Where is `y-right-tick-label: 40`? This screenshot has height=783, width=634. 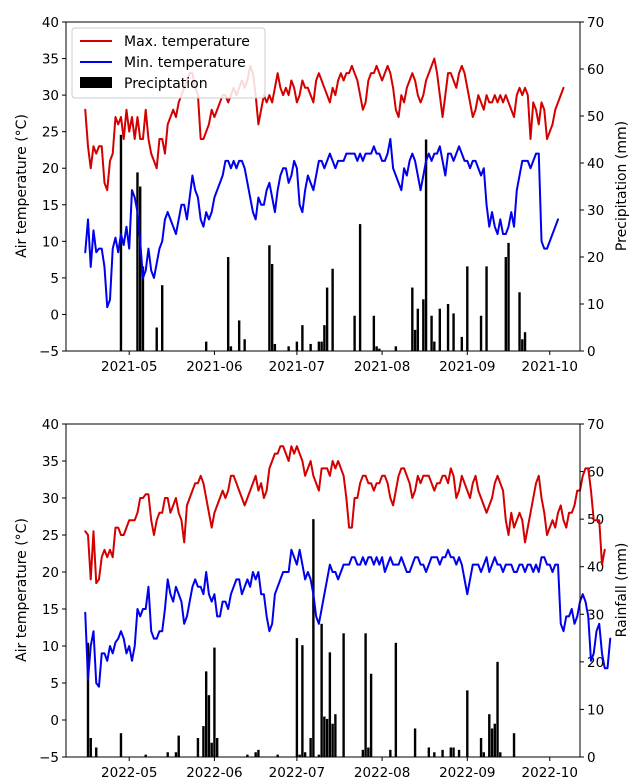 y-right-tick-label: 40 is located at coordinates (595, 568).